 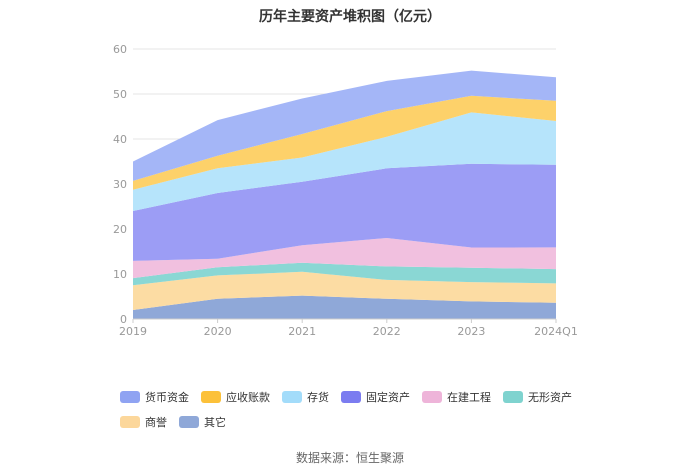 What do you see at coordinates (143, 422) in the screenshot?
I see `legend-item: 商誉` at bounding box center [143, 422].